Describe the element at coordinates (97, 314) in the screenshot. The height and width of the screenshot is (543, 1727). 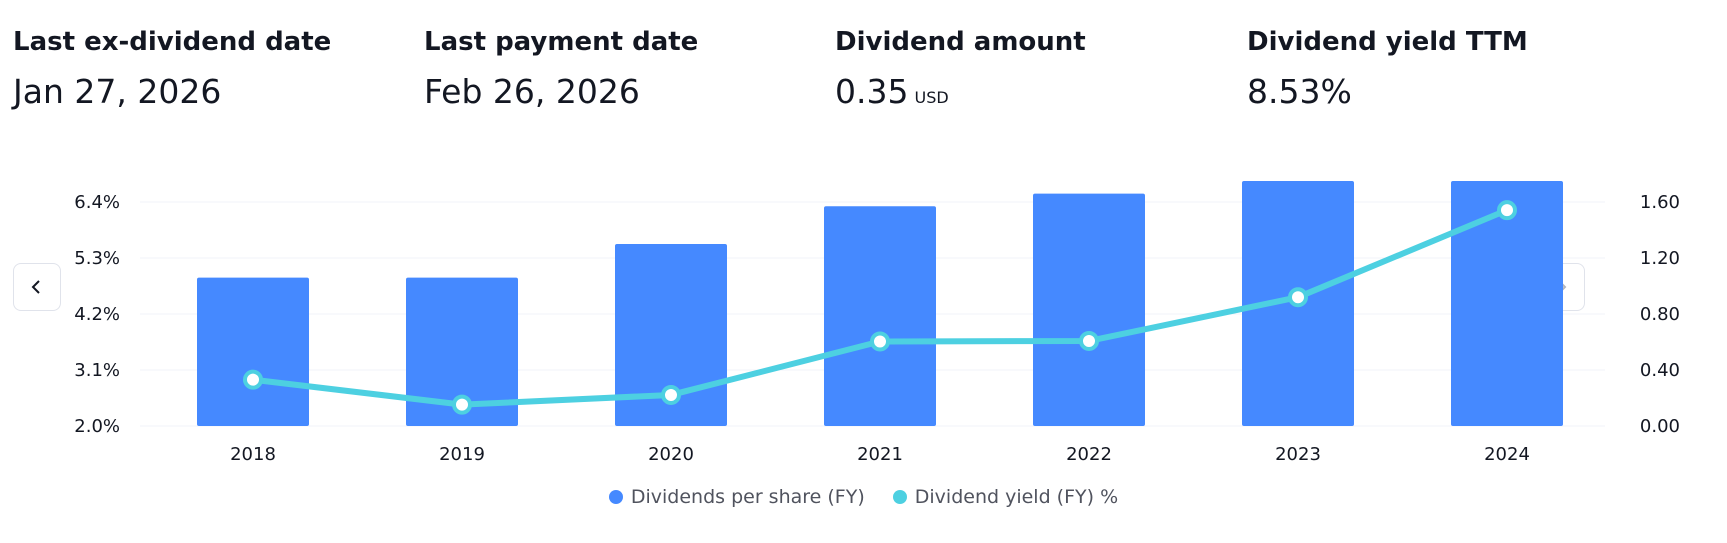
I see `left-axis-tick: 4.2%` at that location.